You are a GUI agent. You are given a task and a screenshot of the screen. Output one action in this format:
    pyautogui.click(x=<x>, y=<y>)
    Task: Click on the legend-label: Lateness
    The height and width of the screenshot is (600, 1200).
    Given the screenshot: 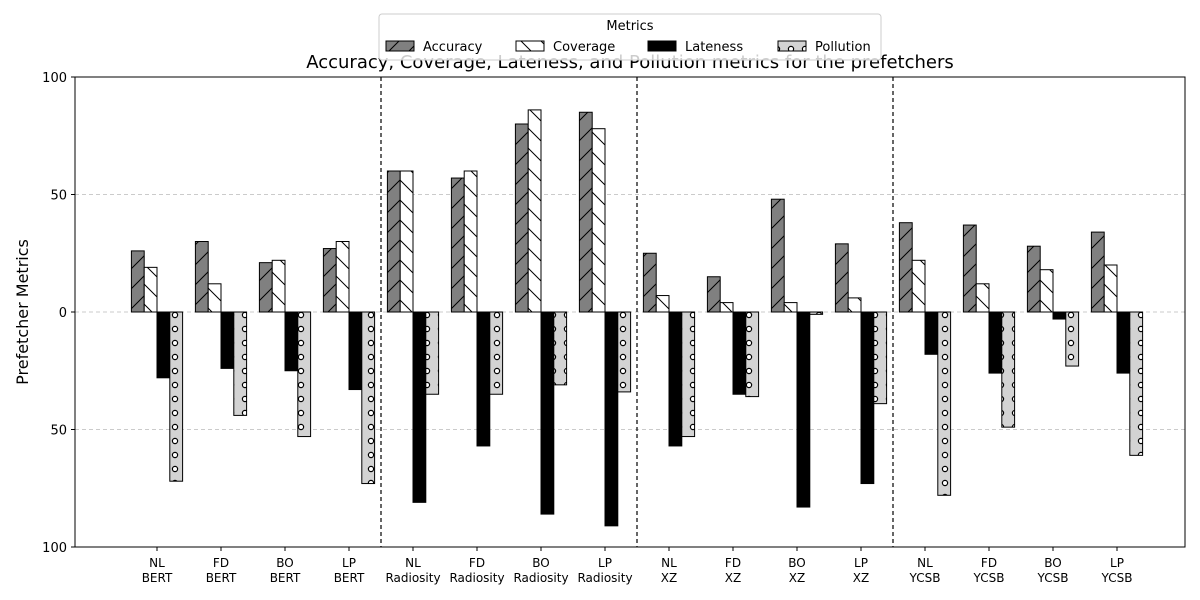 What is the action you would take?
    pyautogui.click(x=714, y=47)
    